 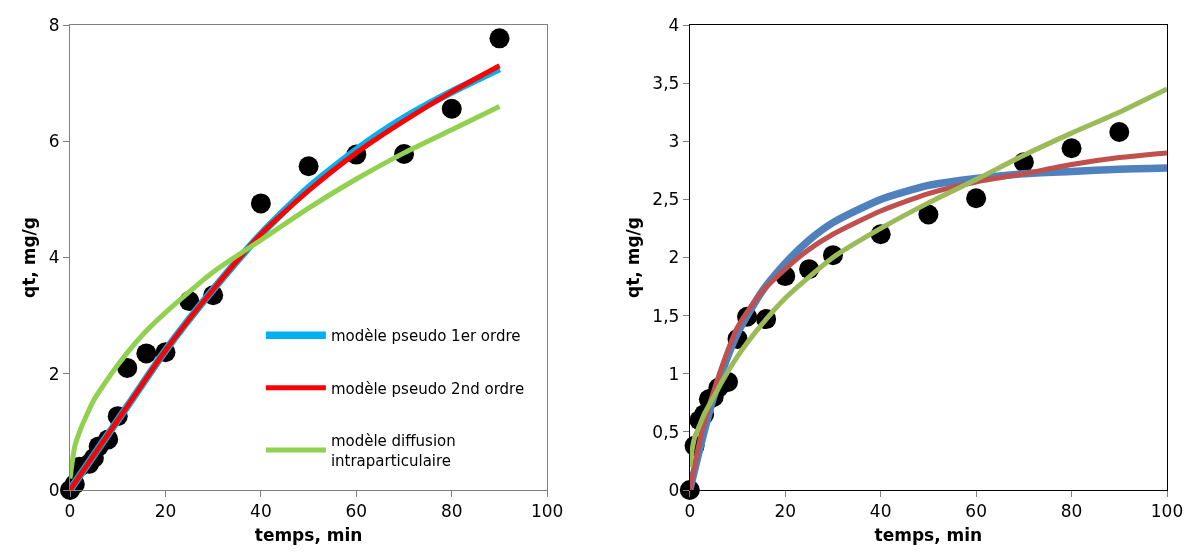 I want to click on y-tick-label: 3, so click(x=674, y=141).